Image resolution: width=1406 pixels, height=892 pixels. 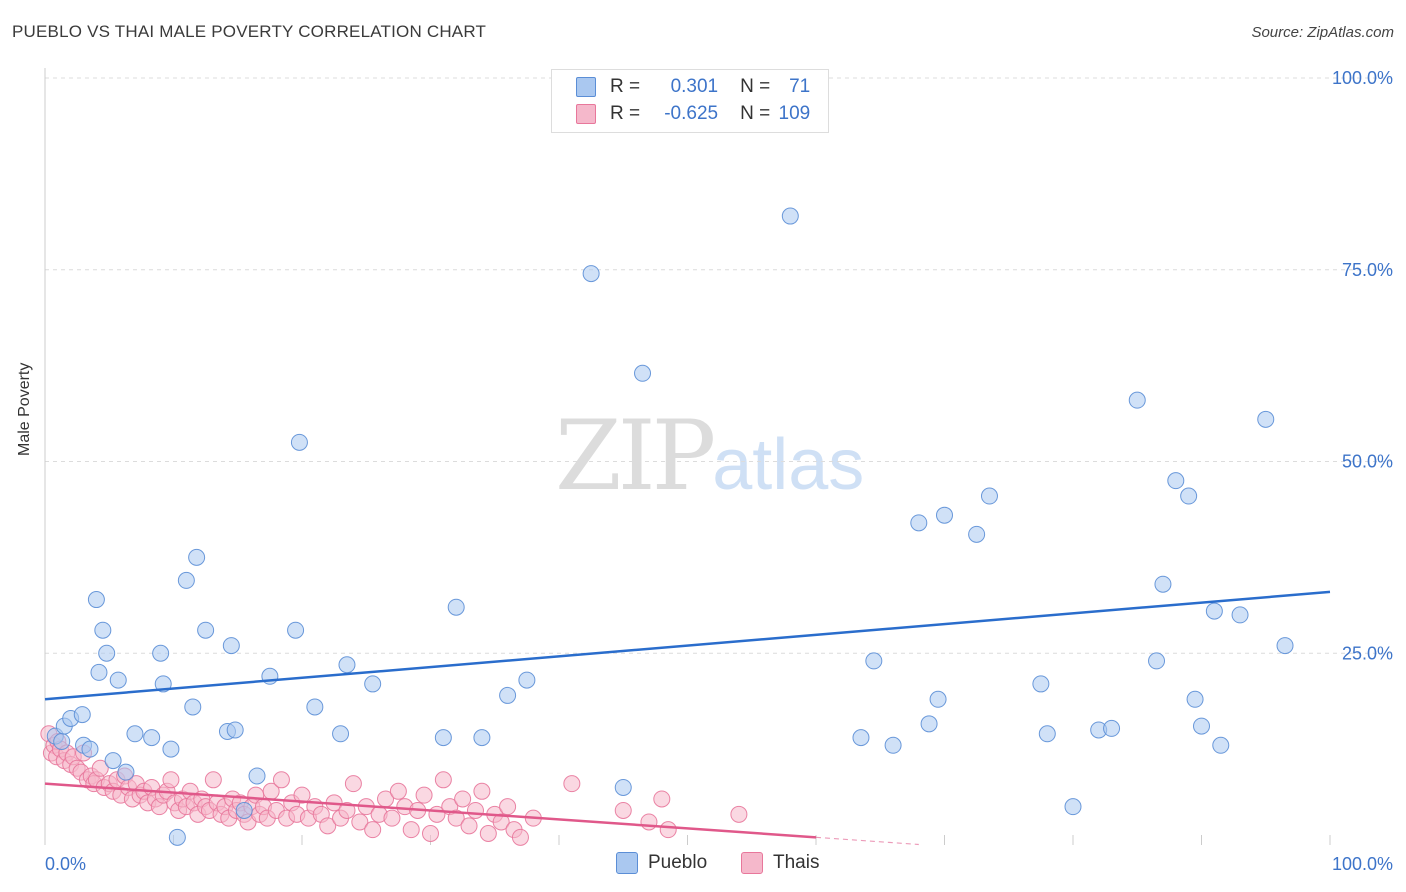 I want to click on thai-trend-extension, so click(x=867, y=841).